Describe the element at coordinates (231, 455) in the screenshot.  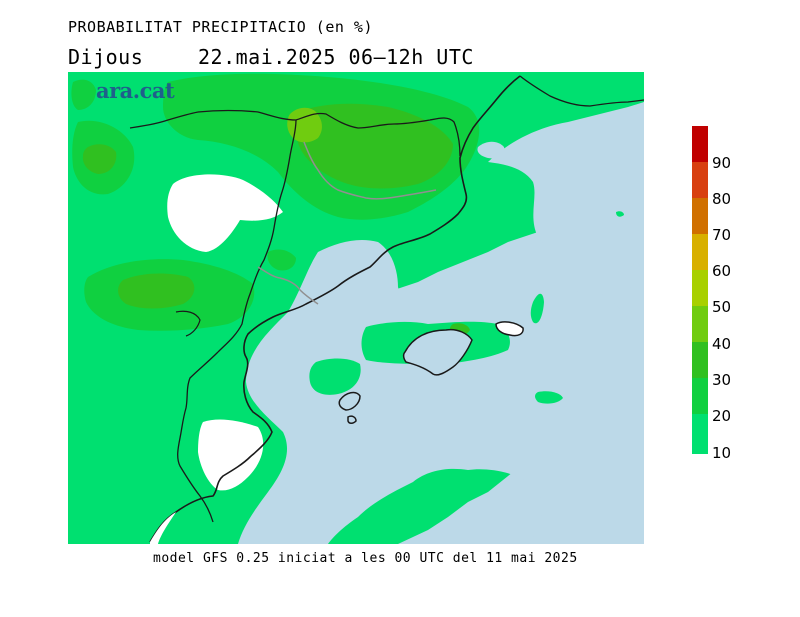
I see `no-data-coast` at that location.